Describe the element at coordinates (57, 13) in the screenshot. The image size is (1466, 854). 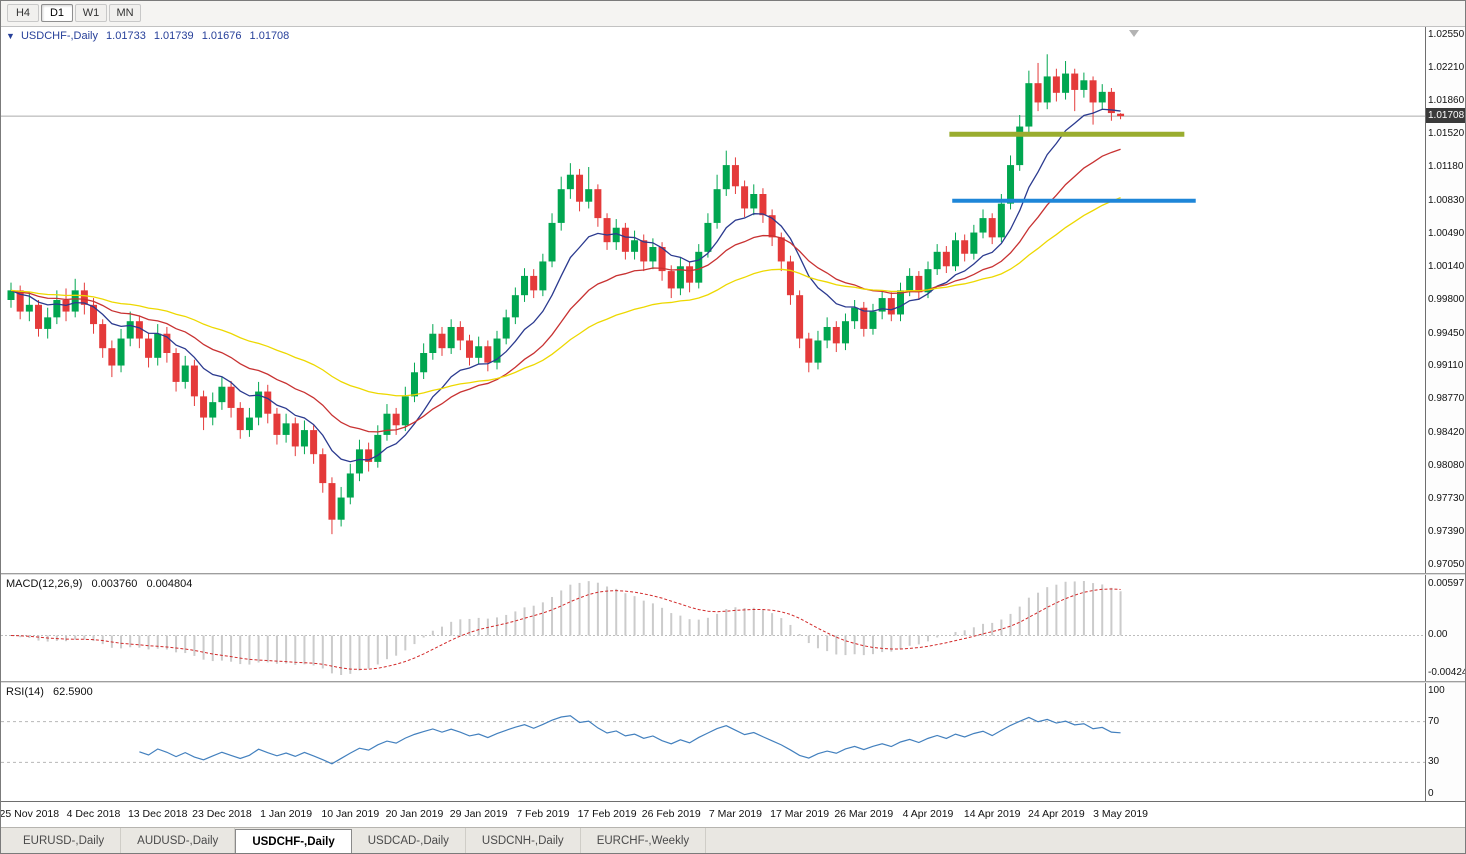
I see `timeframe-button-d1: D1` at that location.